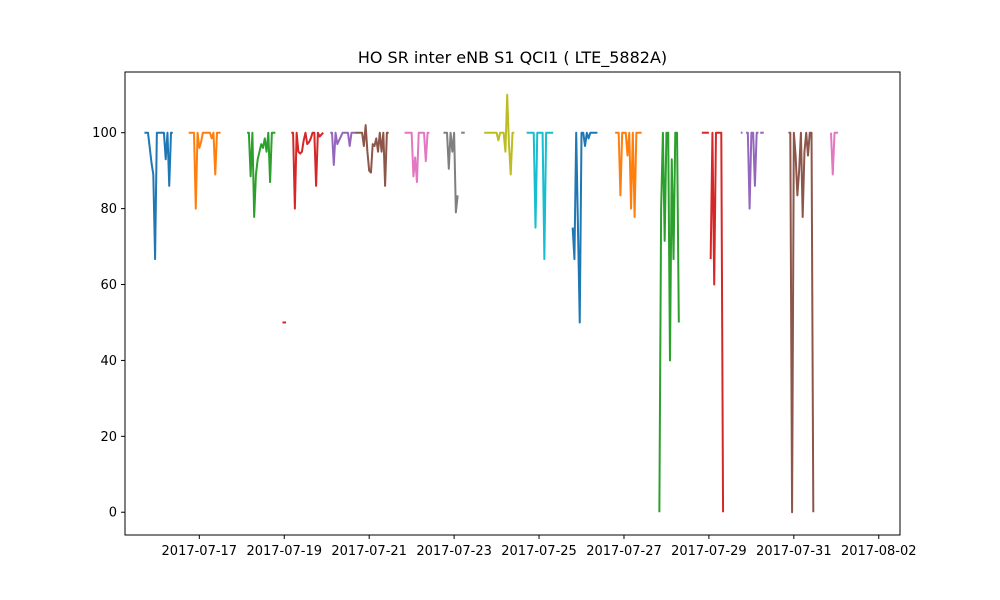 The width and height of the screenshot is (1000, 600). Describe the element at coordinates (108, 323) in the screenshot. I see `y-axis: 0 20 40 60 80 100` at that location.